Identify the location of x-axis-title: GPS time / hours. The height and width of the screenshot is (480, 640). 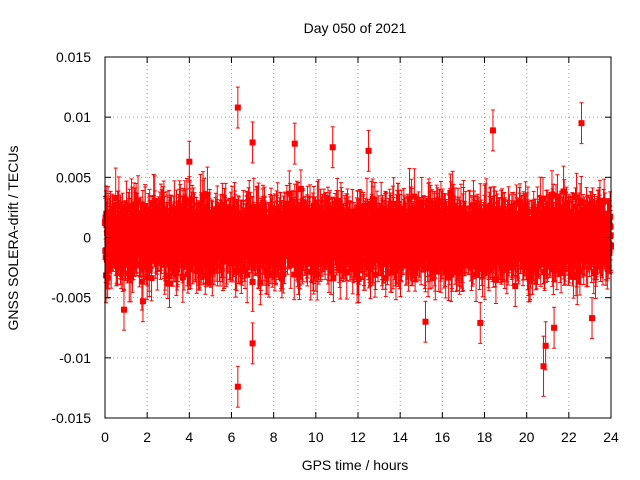
(355, 465).